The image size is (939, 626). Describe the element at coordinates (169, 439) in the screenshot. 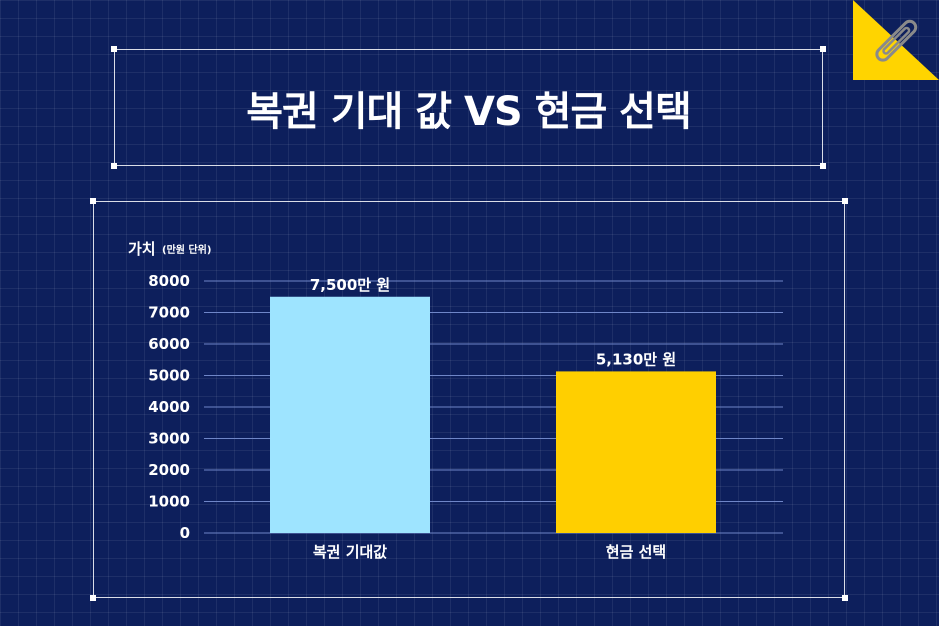

I see `y-tick-label: 3000` at that location.